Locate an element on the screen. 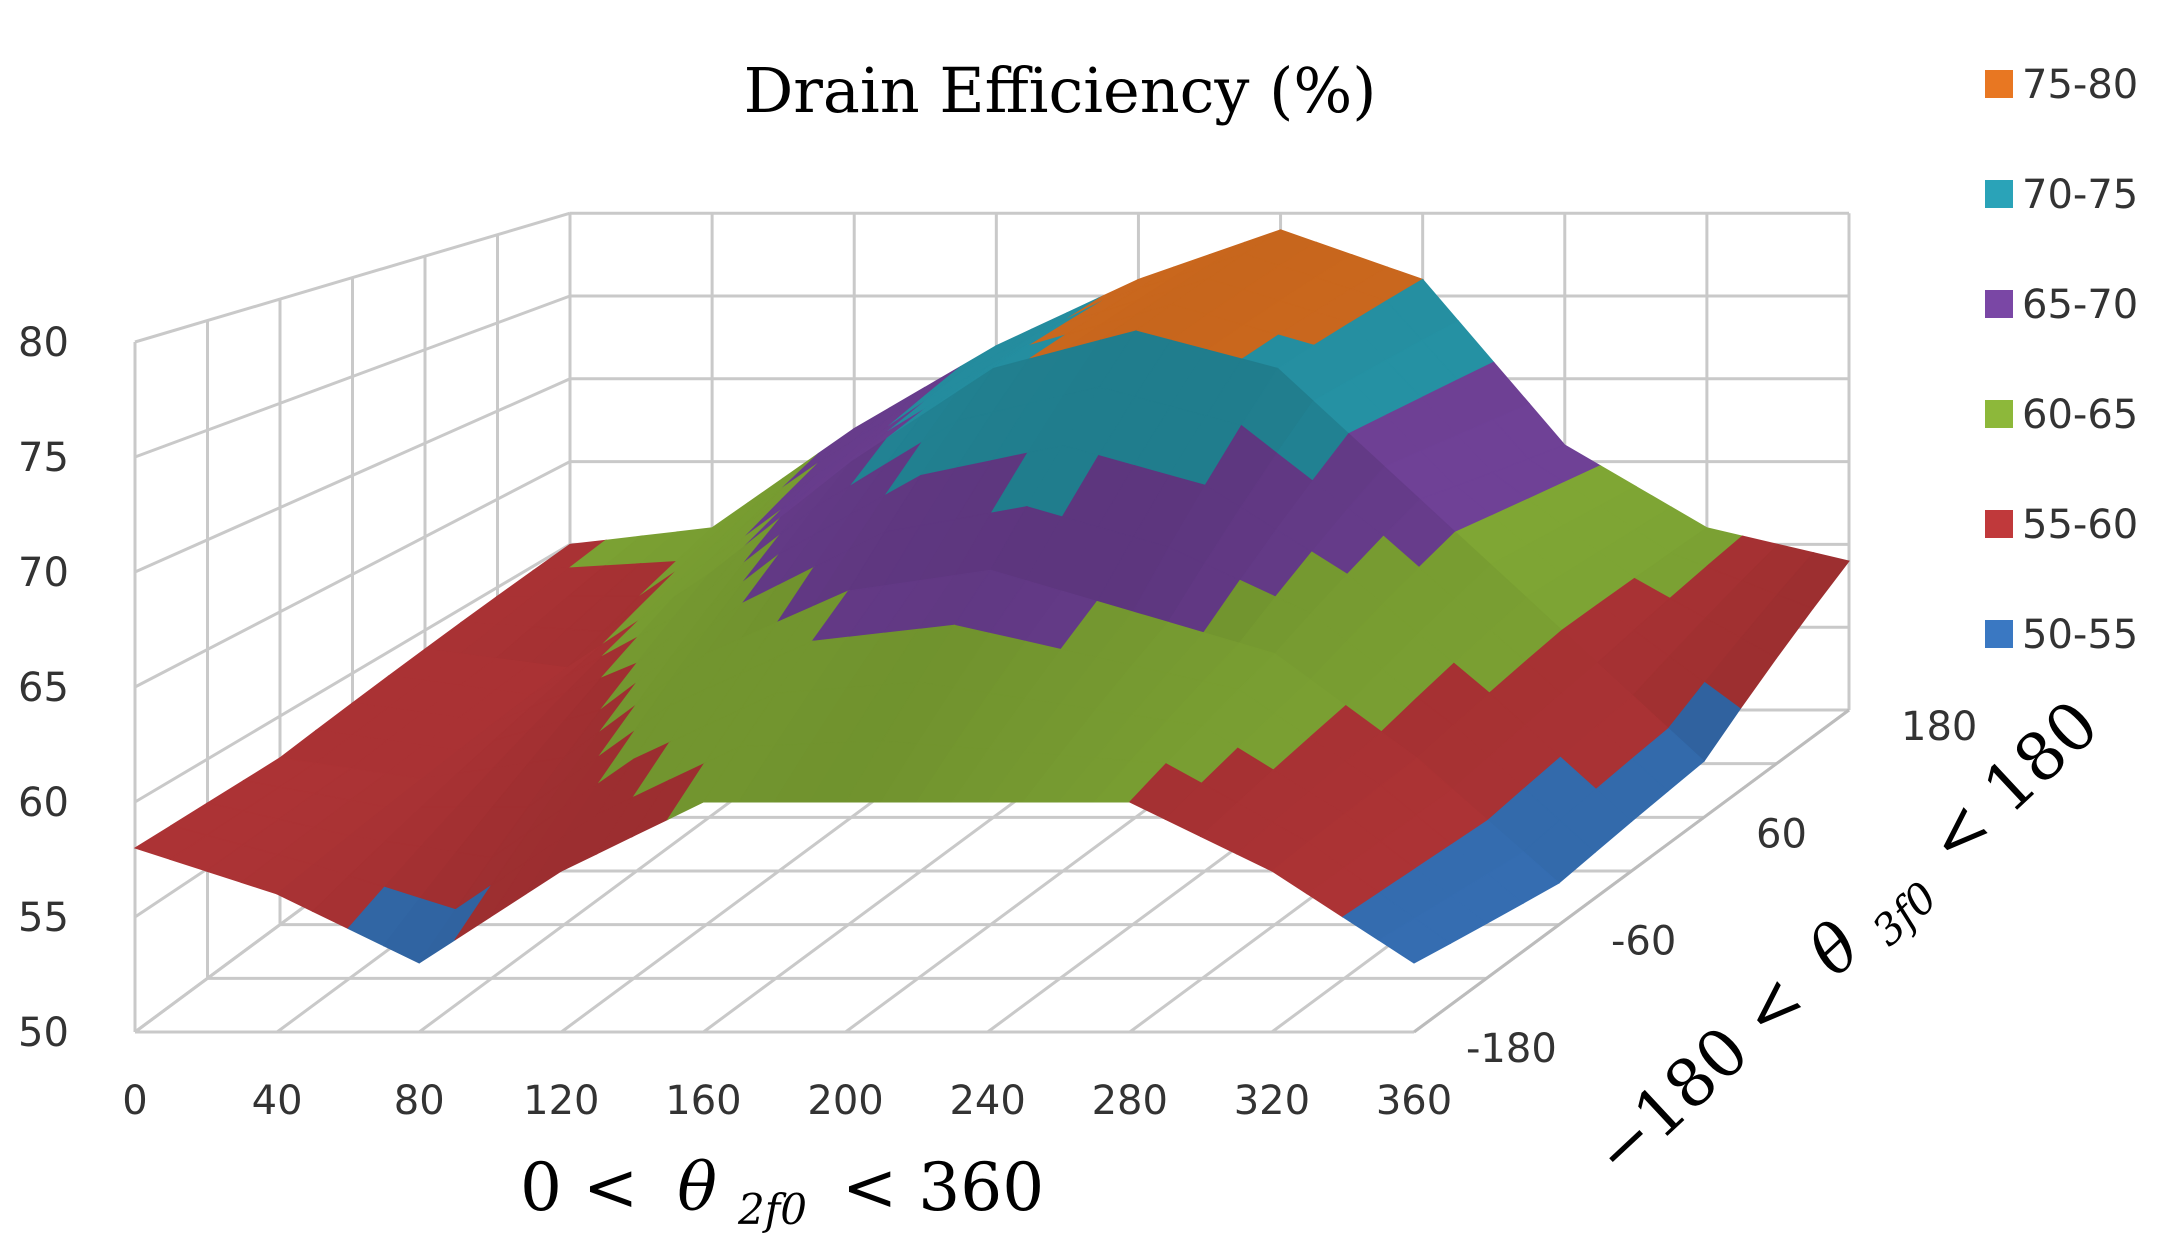  z-tick-label: 60 is located at coordinates (43, 803).